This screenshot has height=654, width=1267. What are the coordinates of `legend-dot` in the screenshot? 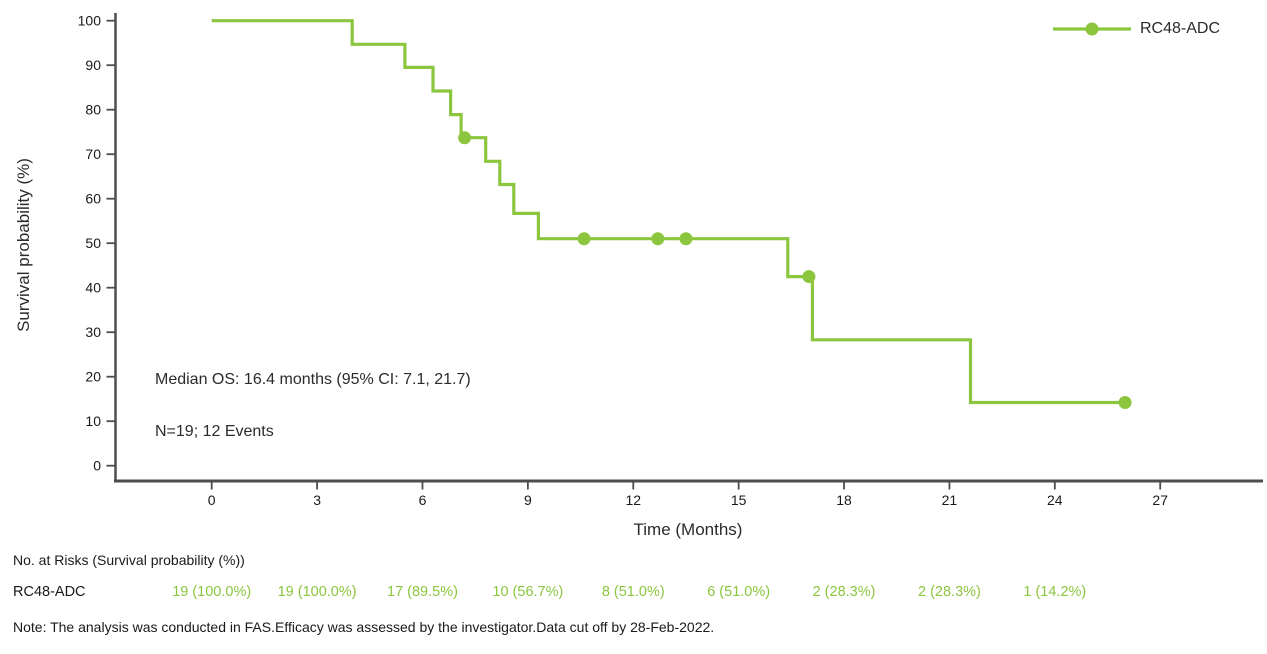 It's located at (1092, 29).